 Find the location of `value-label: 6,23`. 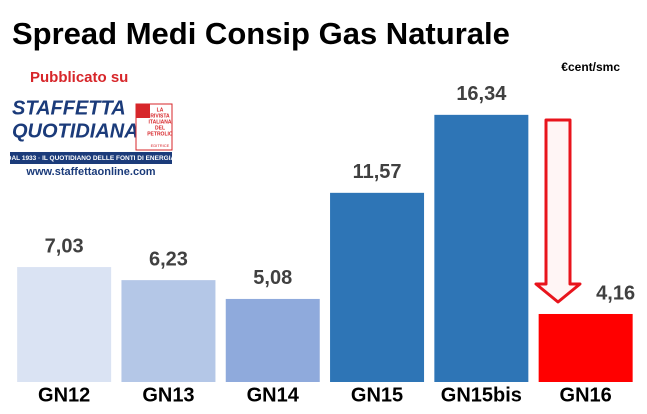

value-label: 6,23 is located at coordinates (168, 259).